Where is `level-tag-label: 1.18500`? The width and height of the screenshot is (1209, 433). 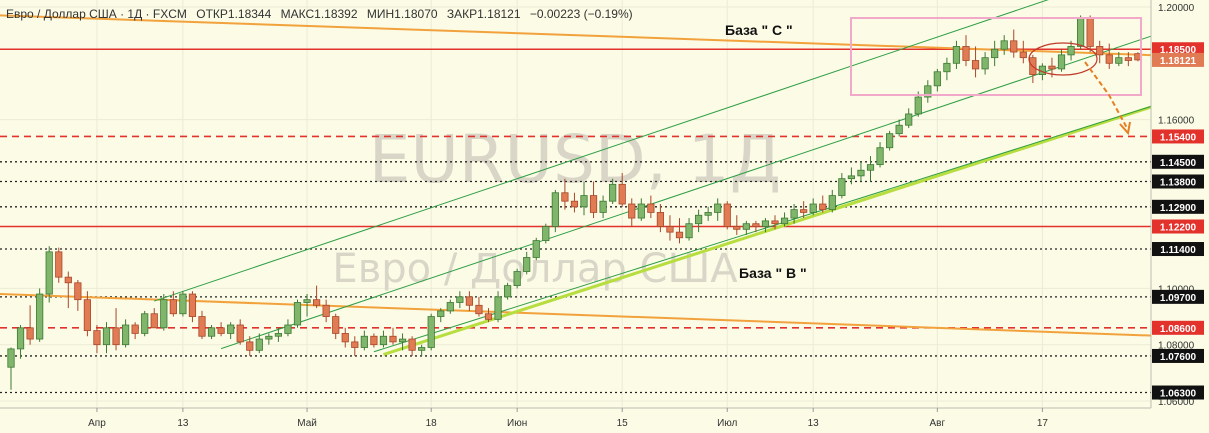
level-tag-label: 1.18500 is located at coordinates (1178, 50).